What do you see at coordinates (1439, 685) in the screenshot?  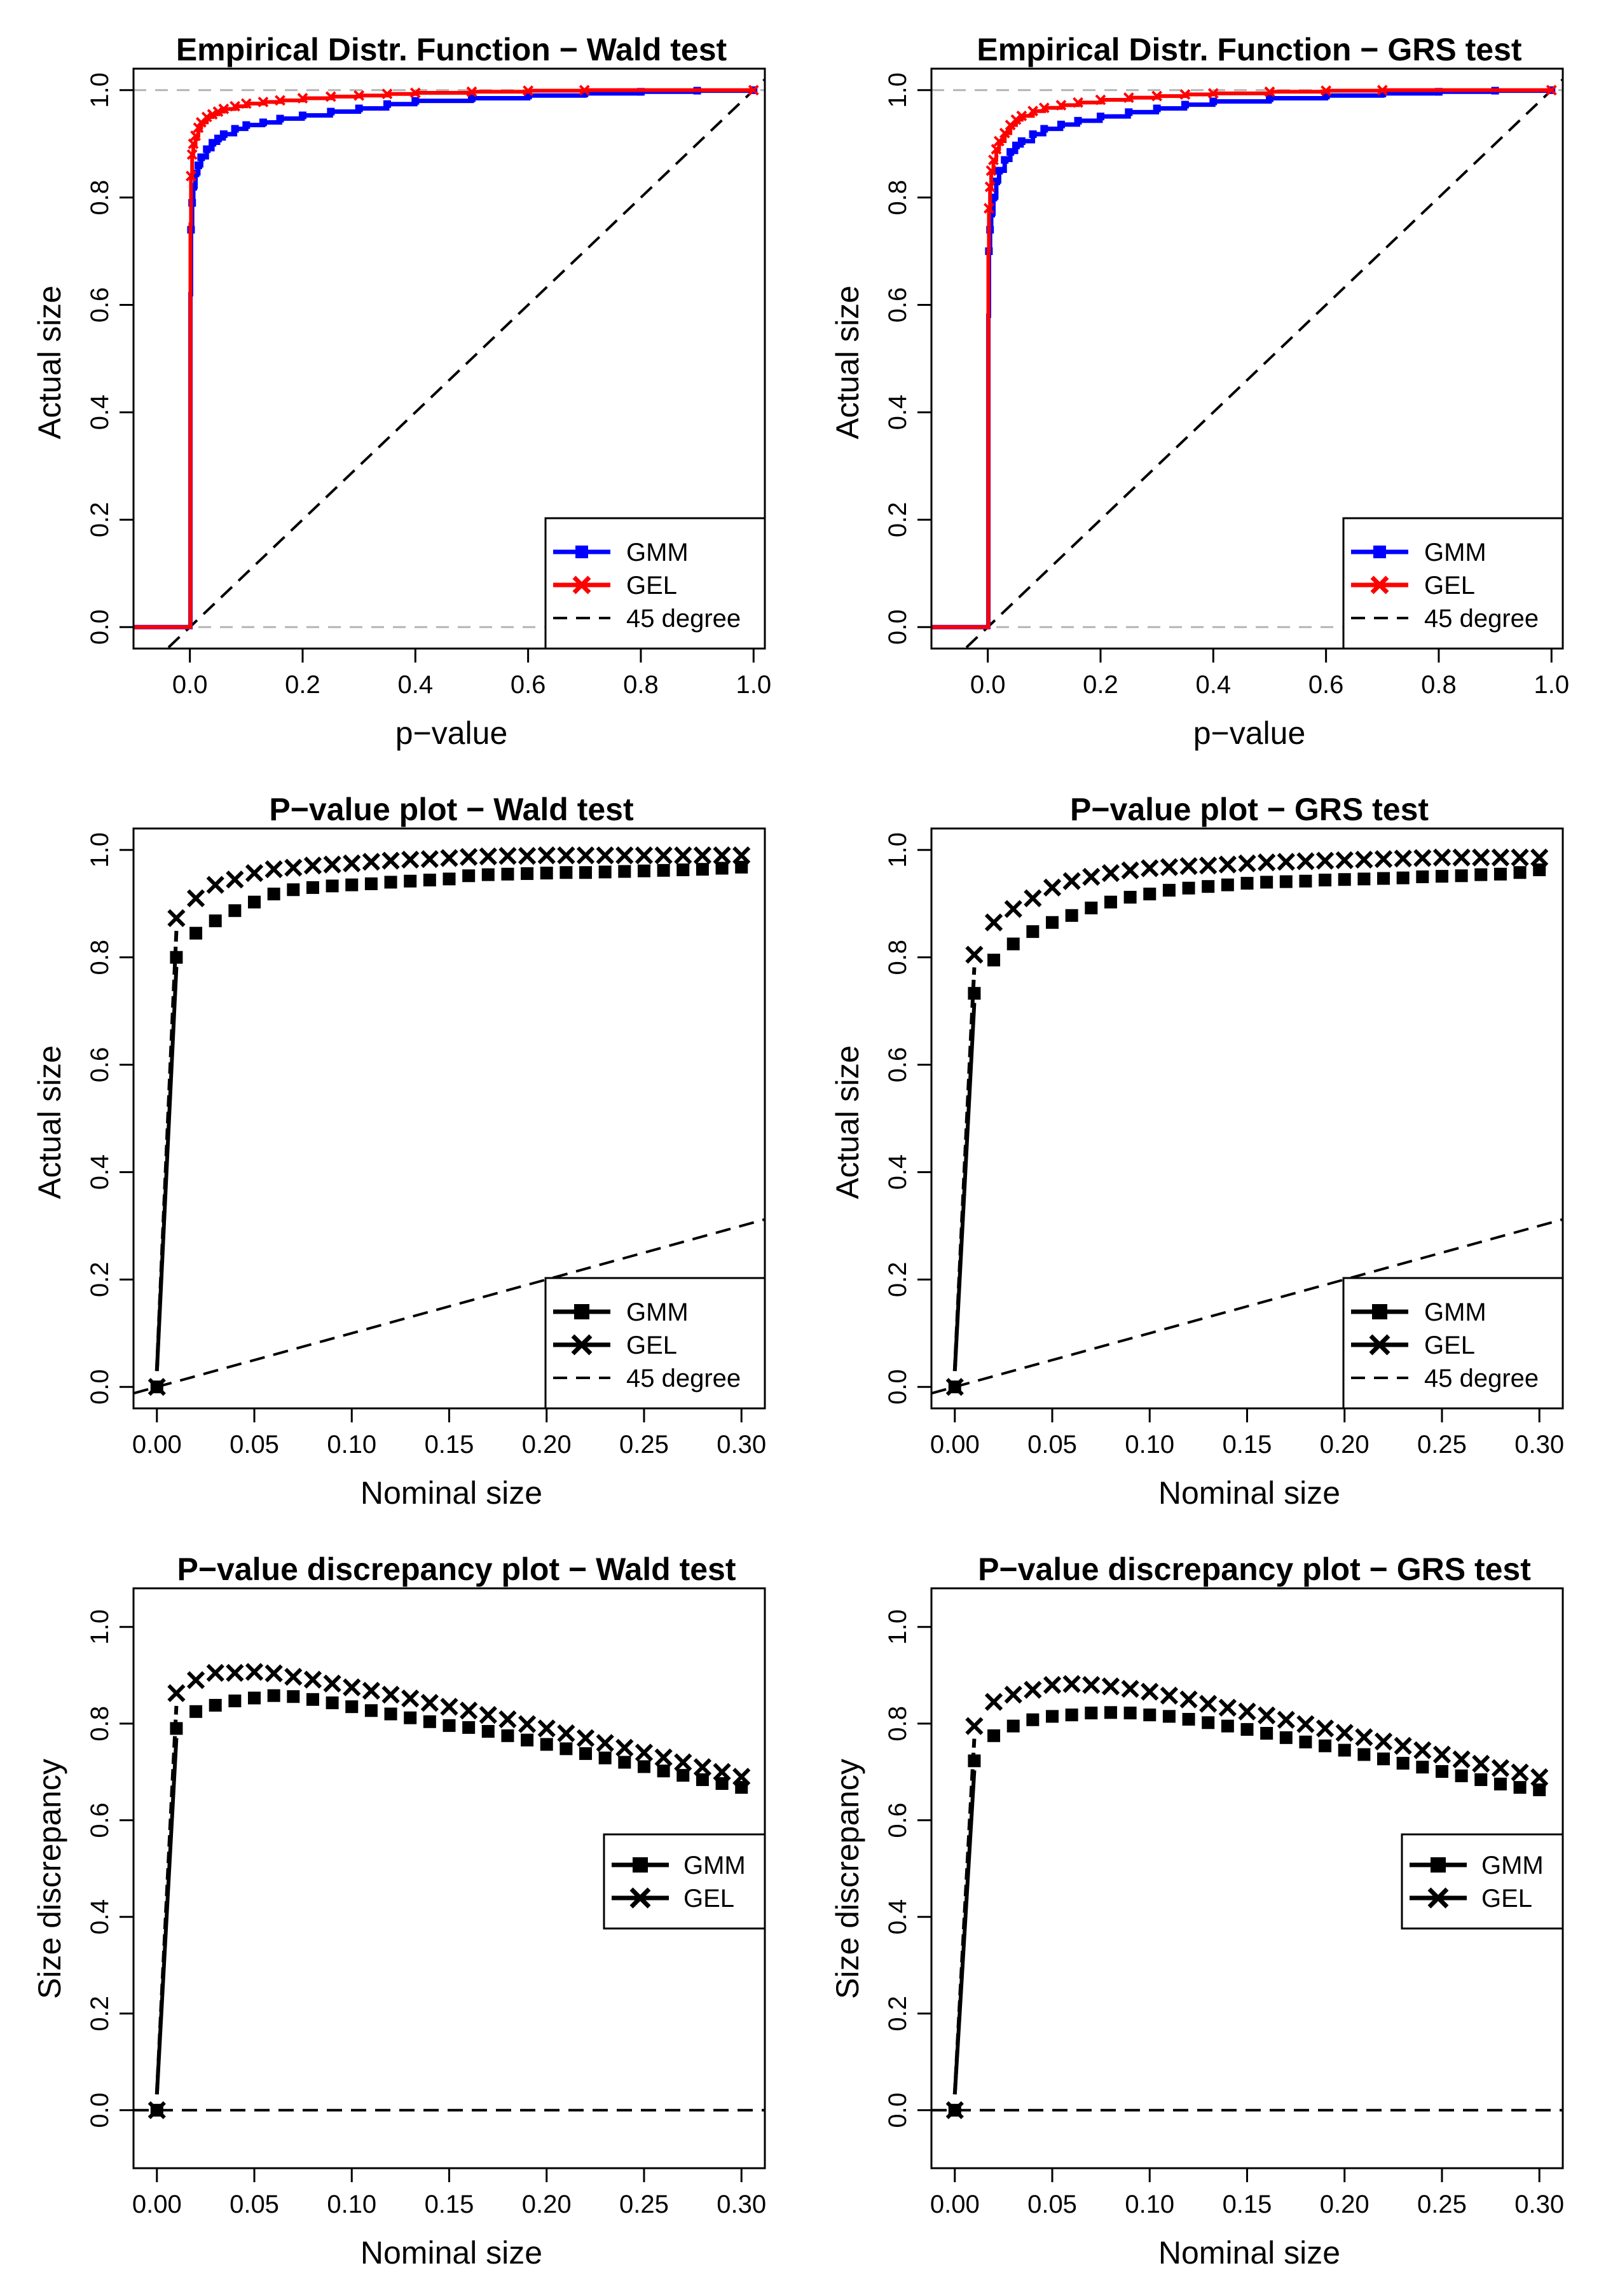 I see `x-tick-label: 0.8` at bounding box center [1439, 685].